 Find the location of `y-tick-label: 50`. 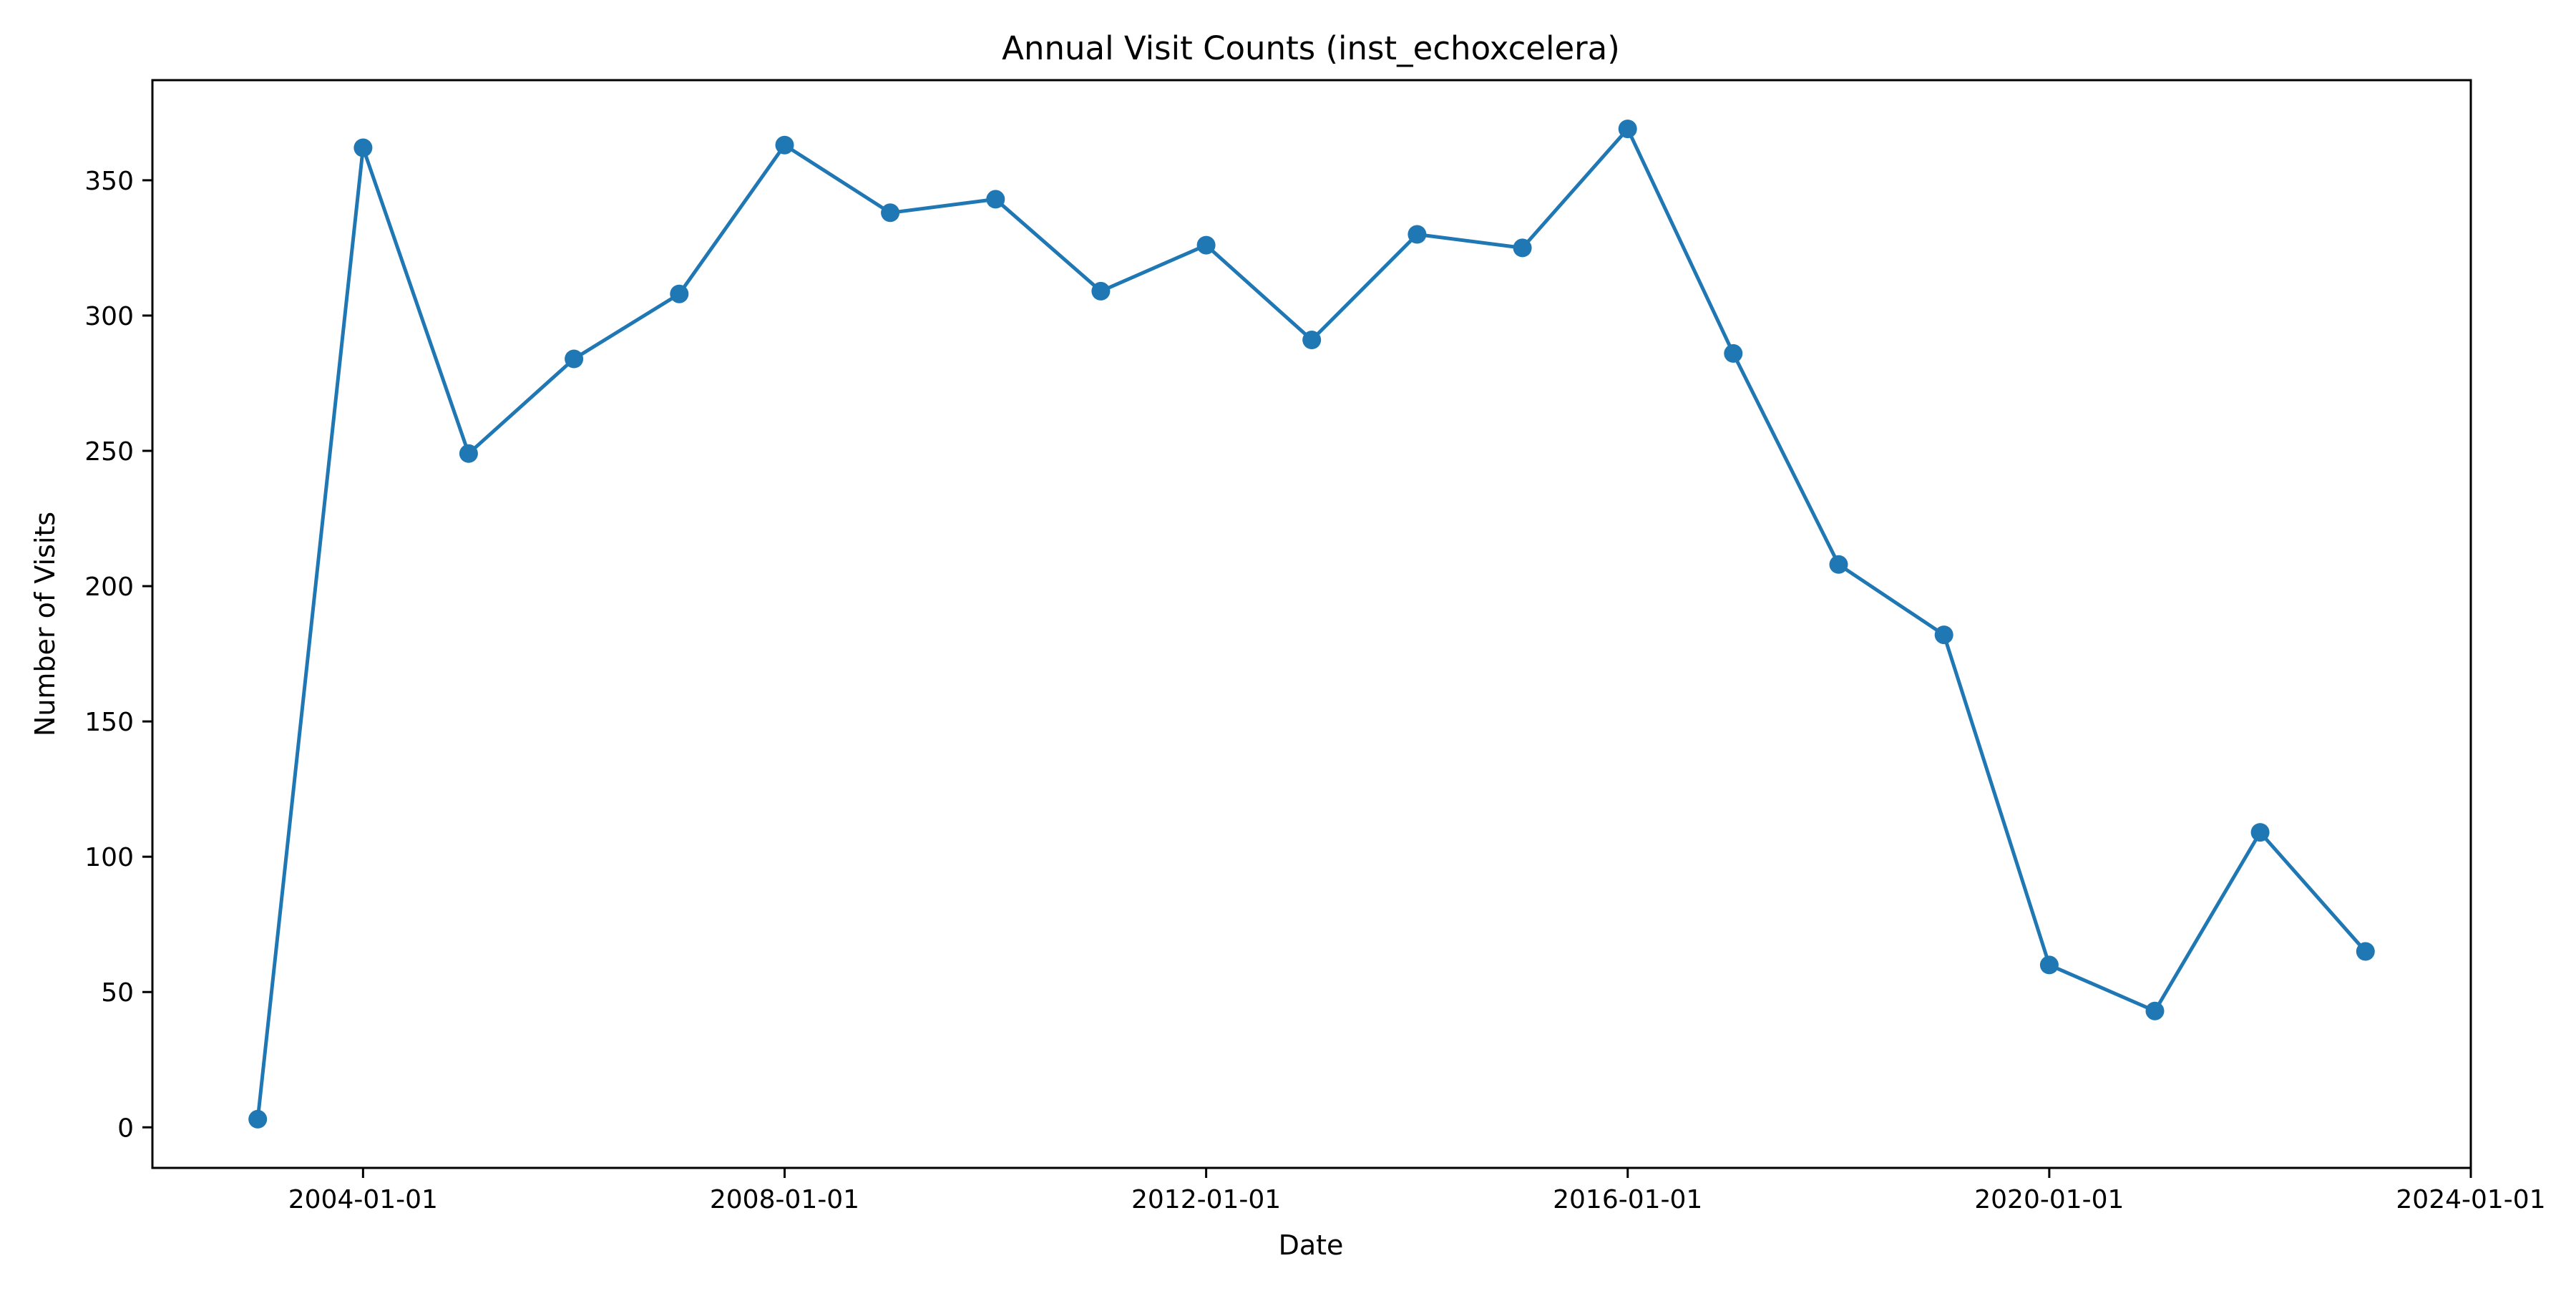

y-tick-label: 50 is located at coordinates (117, 993).